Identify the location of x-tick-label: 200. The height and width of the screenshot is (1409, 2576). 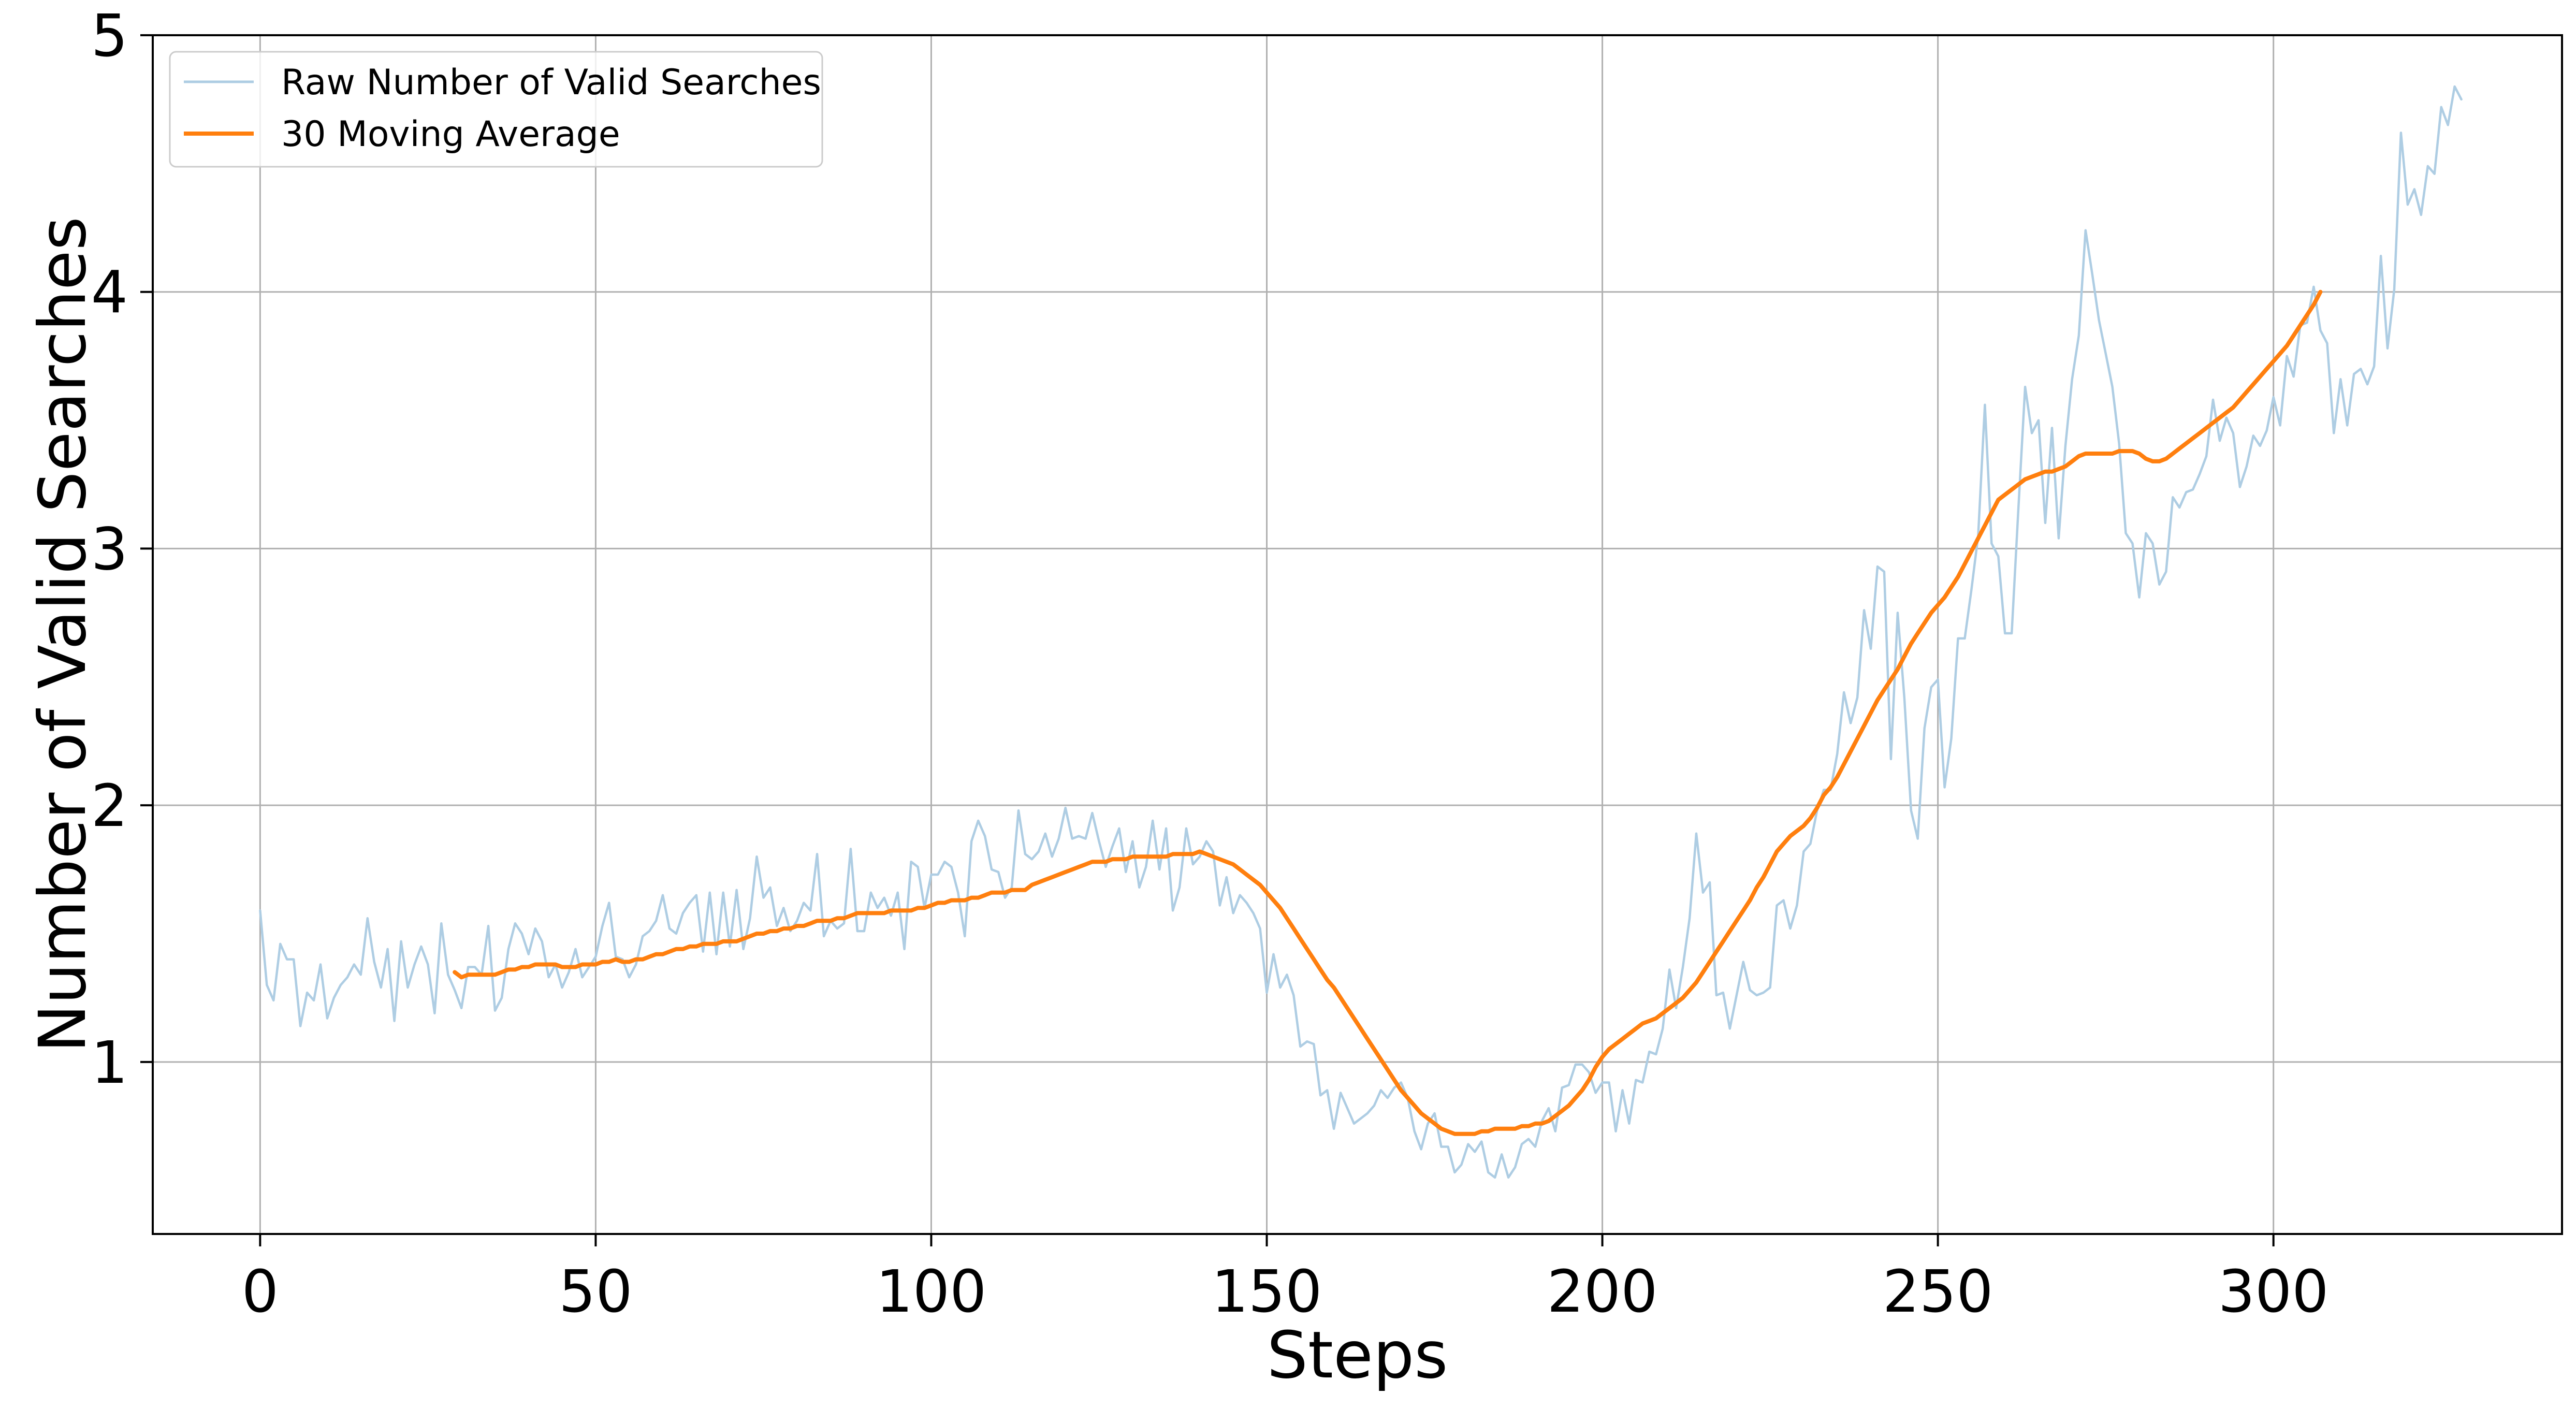
(1603, 1292).